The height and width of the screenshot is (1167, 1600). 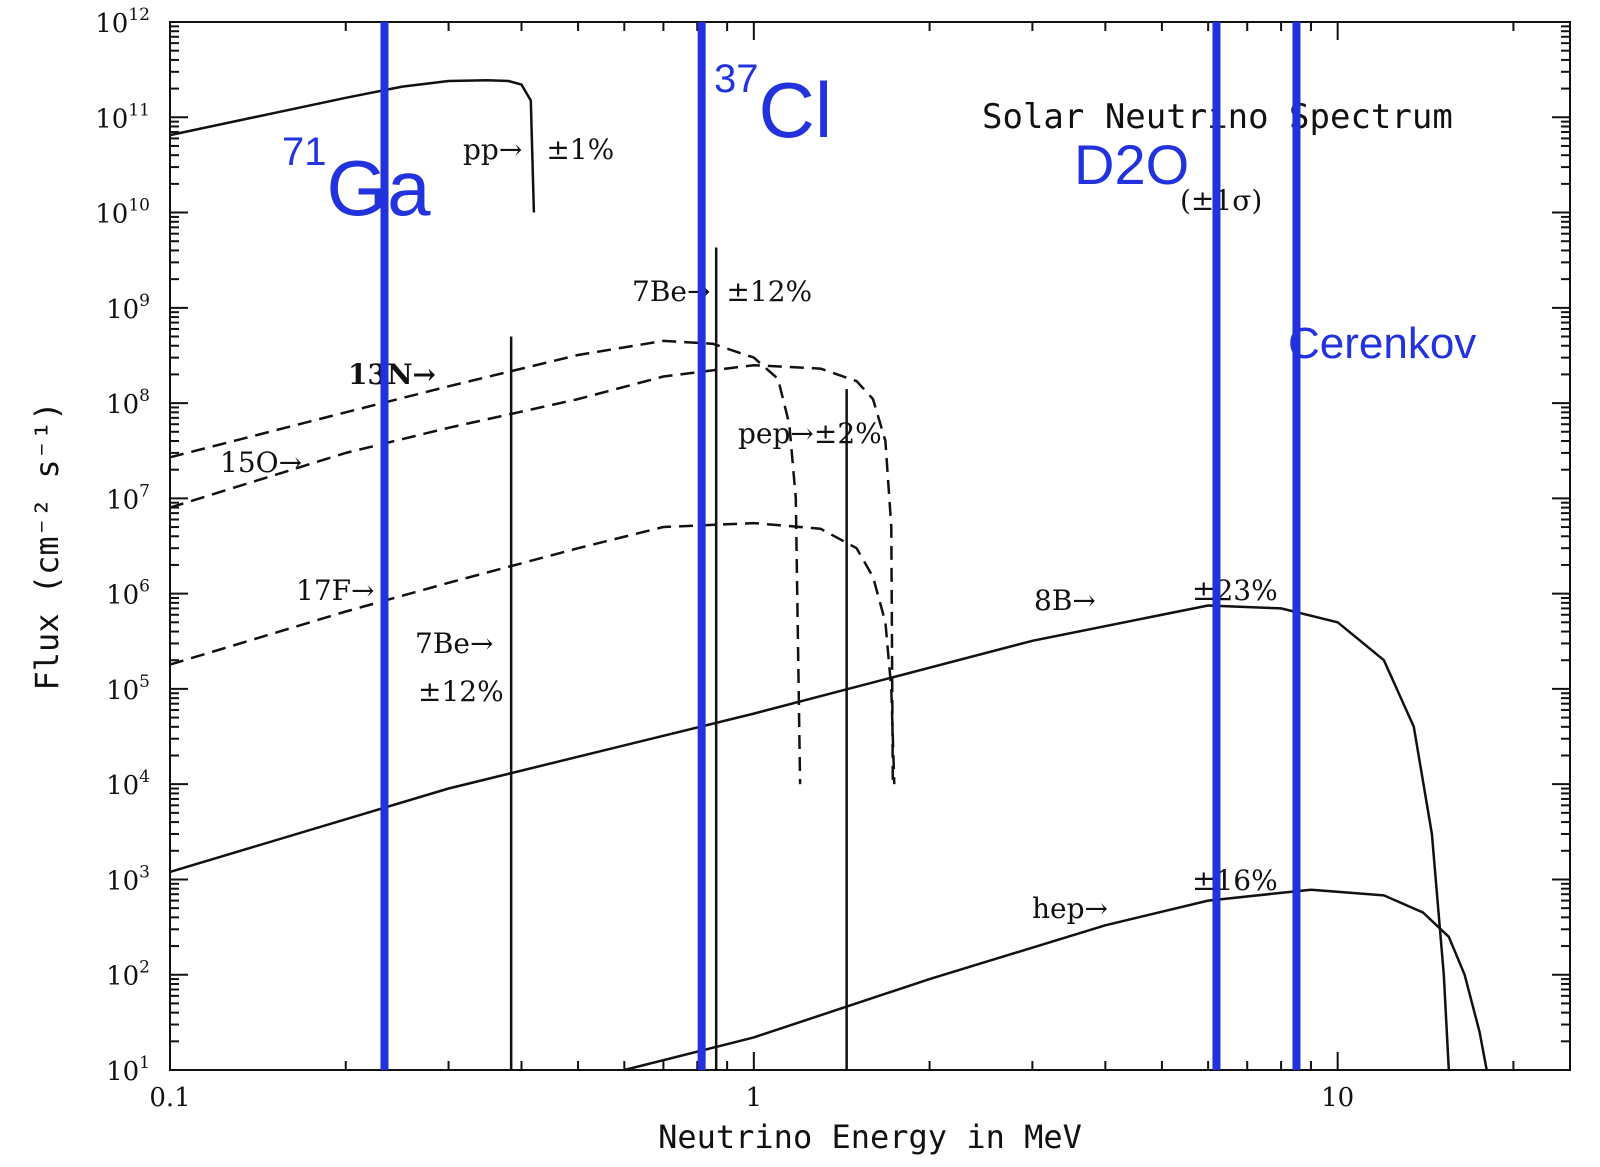 What do you see at coordinates (1131, 164) in the screenshot?
I see `detector-label-d2o: D2O` at bounding box center [1131, 164].